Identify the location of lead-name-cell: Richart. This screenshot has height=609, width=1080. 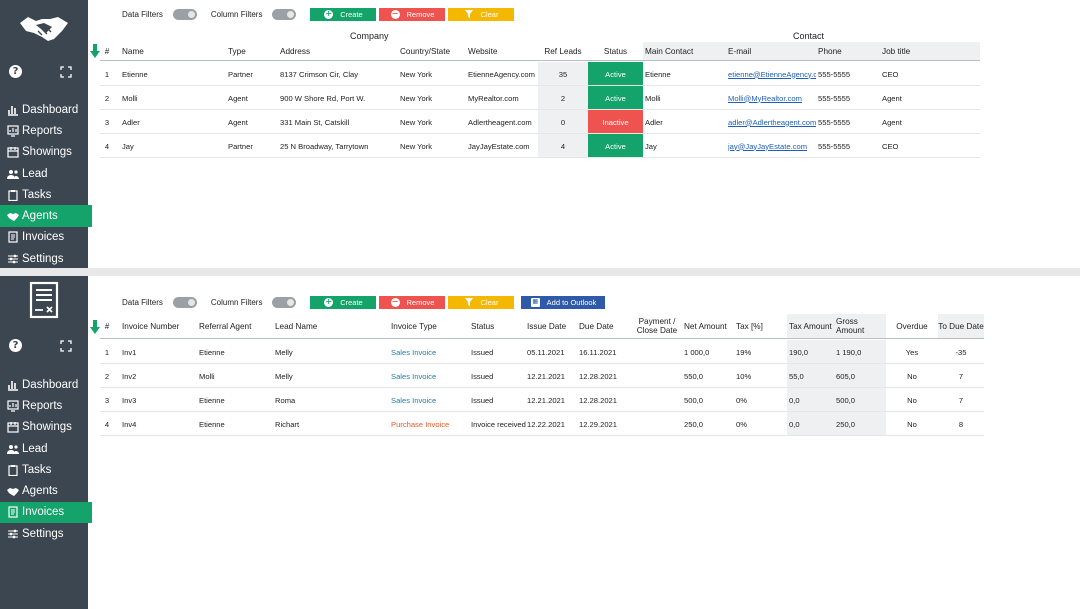
(287, 424).